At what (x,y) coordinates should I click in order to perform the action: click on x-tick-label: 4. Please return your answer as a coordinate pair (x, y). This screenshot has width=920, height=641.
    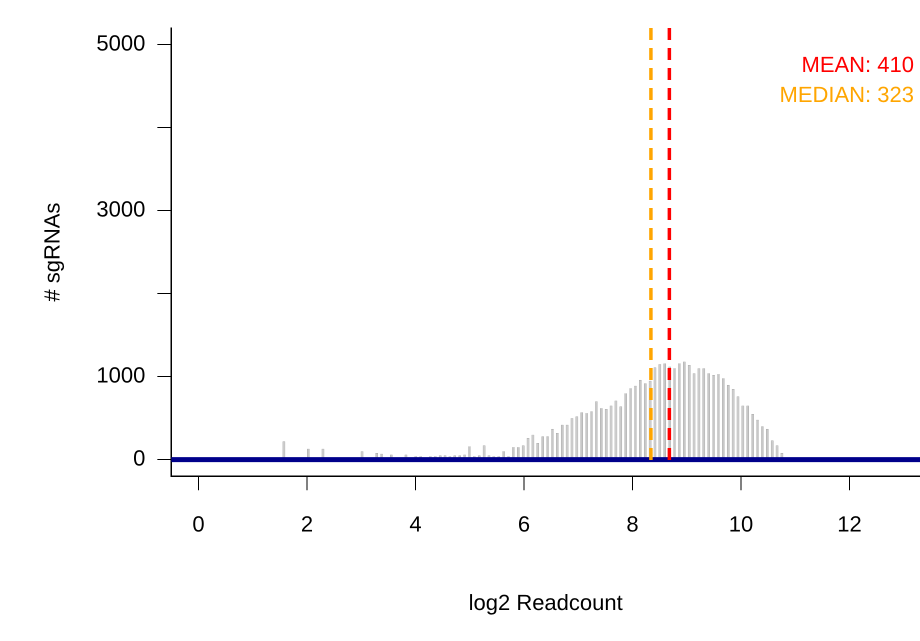
    Looking at the image, I should click on (415, 523).